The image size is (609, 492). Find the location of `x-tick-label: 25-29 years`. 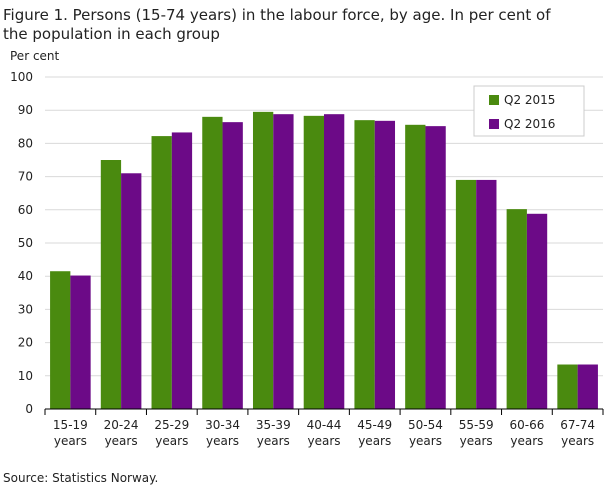

x-tick-label: 25-29 years is located at coordinates (171, 433).